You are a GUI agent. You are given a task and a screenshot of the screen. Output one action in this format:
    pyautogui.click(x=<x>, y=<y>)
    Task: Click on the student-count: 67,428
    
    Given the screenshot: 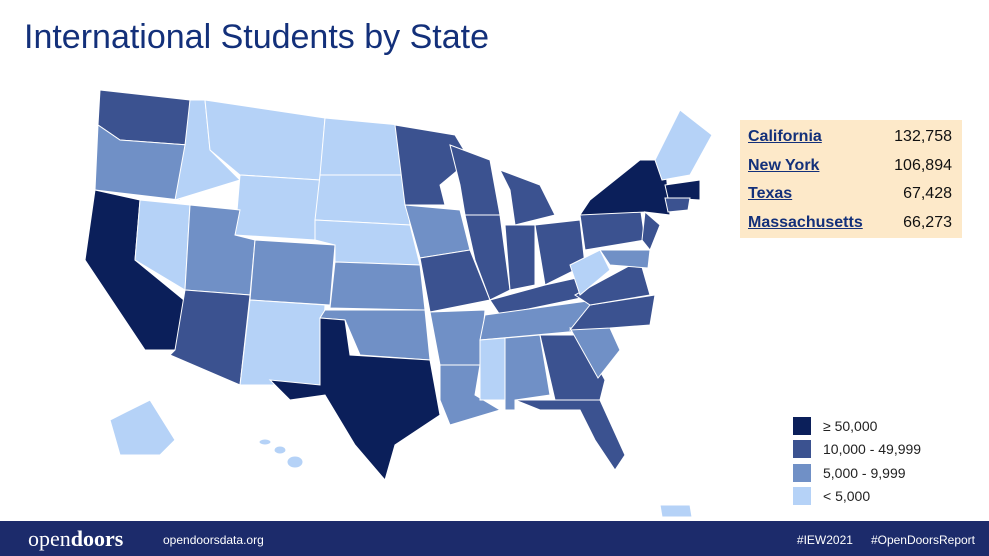 What is the action you would take?
    pyautogui.click(x=927, y=194)
    